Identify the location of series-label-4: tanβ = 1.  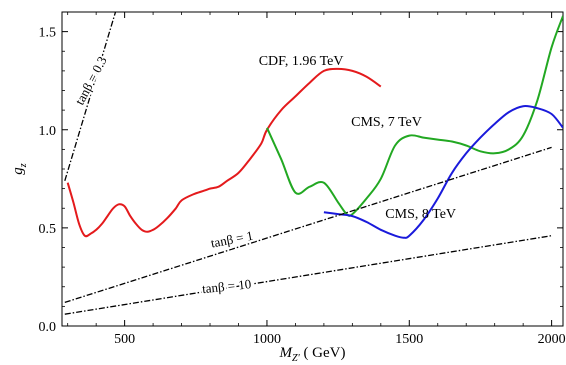
(231, 239).